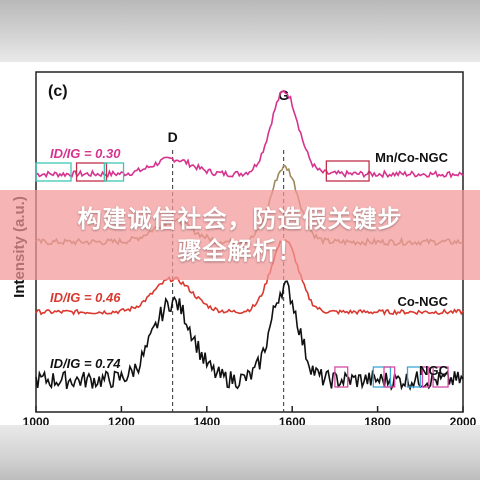 This screenshot has width=480, height=480. What do you see at coordinates (240, 219) in the screenshot?
I see `banner-line-1: 构建诚信社会，防造假关键步` at bounding box center [240, 219].